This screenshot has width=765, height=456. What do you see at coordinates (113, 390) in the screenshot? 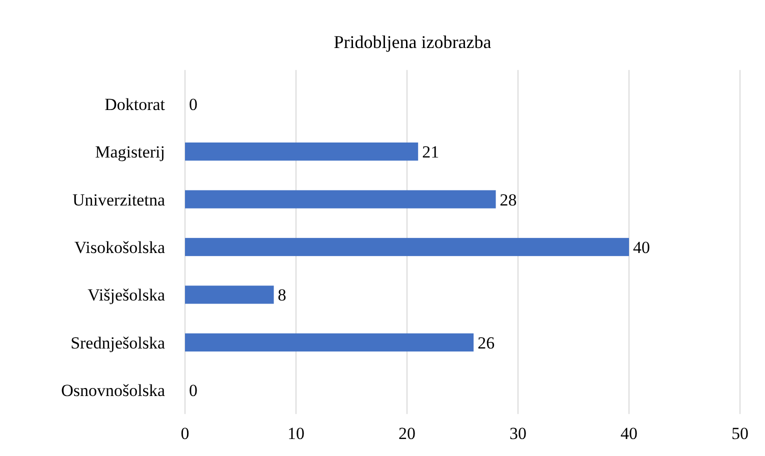
I see `y-tick-label: Osnovnošolska` at bounding box center [113, 390].